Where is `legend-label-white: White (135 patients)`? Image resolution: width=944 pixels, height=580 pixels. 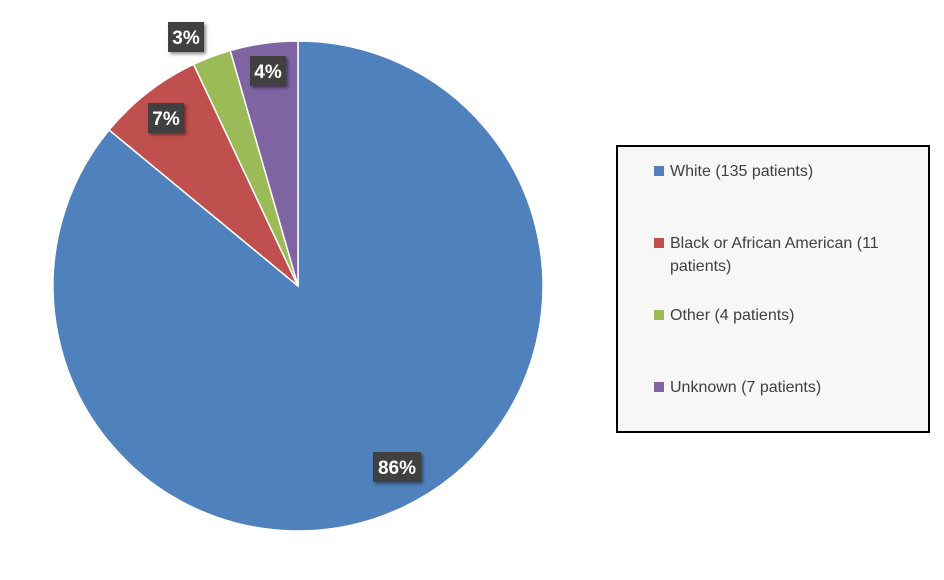
legend-label-white: White (135 patients) is located at coordinates (742, 171).